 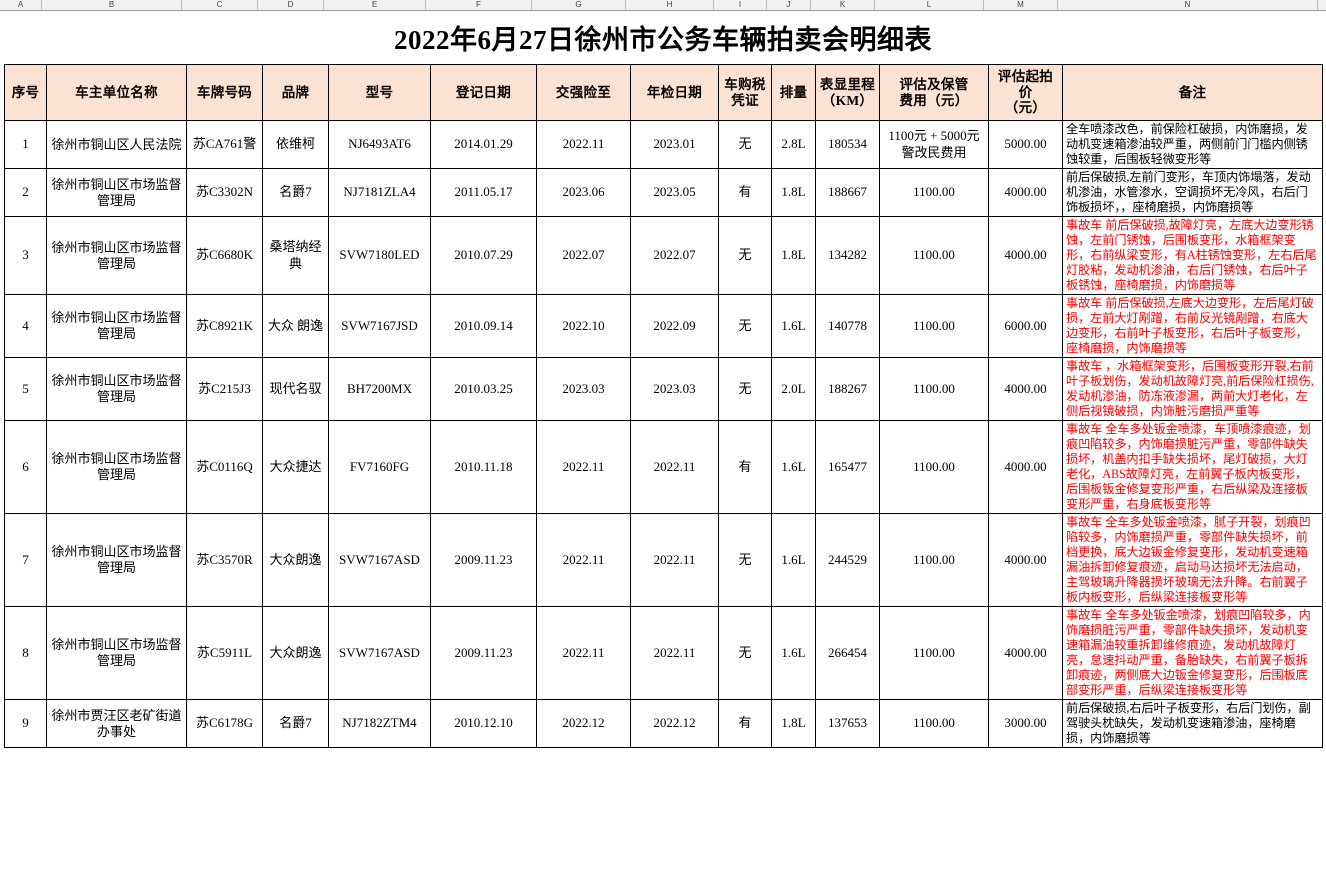 I want to click on cell-model: SVW7167JSD, so click(x=379, y=326).